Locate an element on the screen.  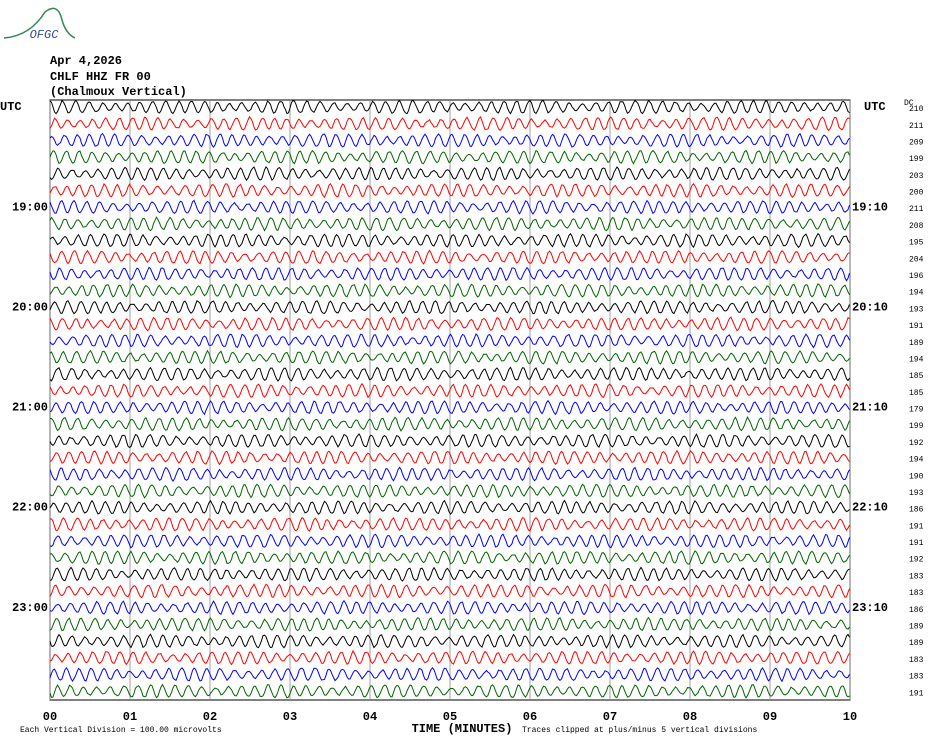
dc-value: 203 is located at coordinates (916, 176).